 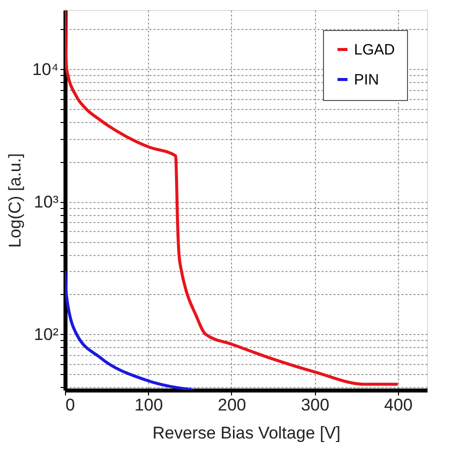 I want to click on y-tick-label: 10², so click(x=46, y=334).